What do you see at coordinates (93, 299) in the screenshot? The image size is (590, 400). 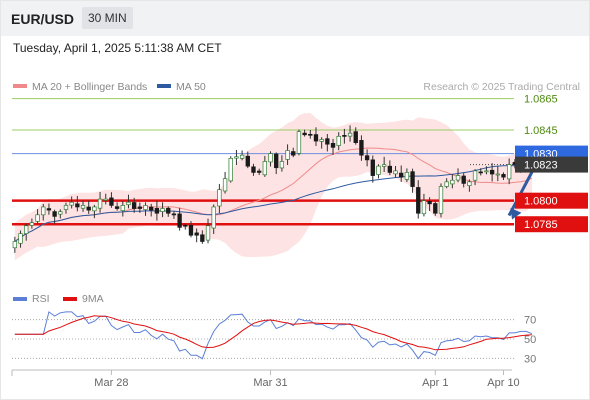 I see `rsi-legend-label-1: 9MA` at bounding box center [93, 299].